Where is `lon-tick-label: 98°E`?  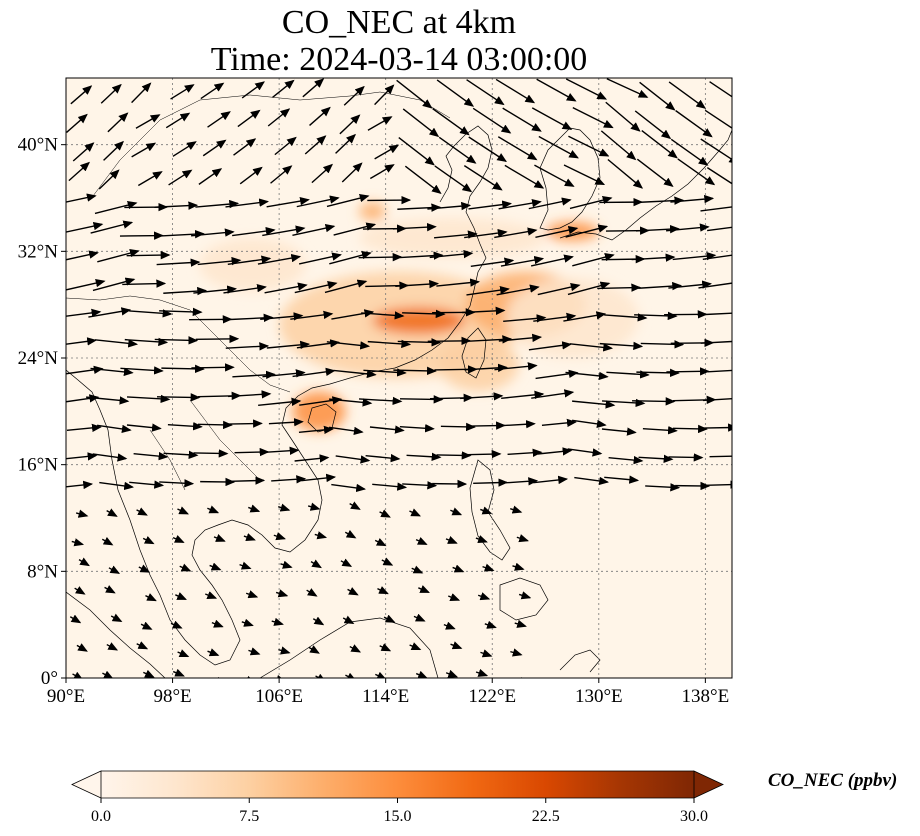
lon-tick-label: 98°E is located at coordinates (172, 696).